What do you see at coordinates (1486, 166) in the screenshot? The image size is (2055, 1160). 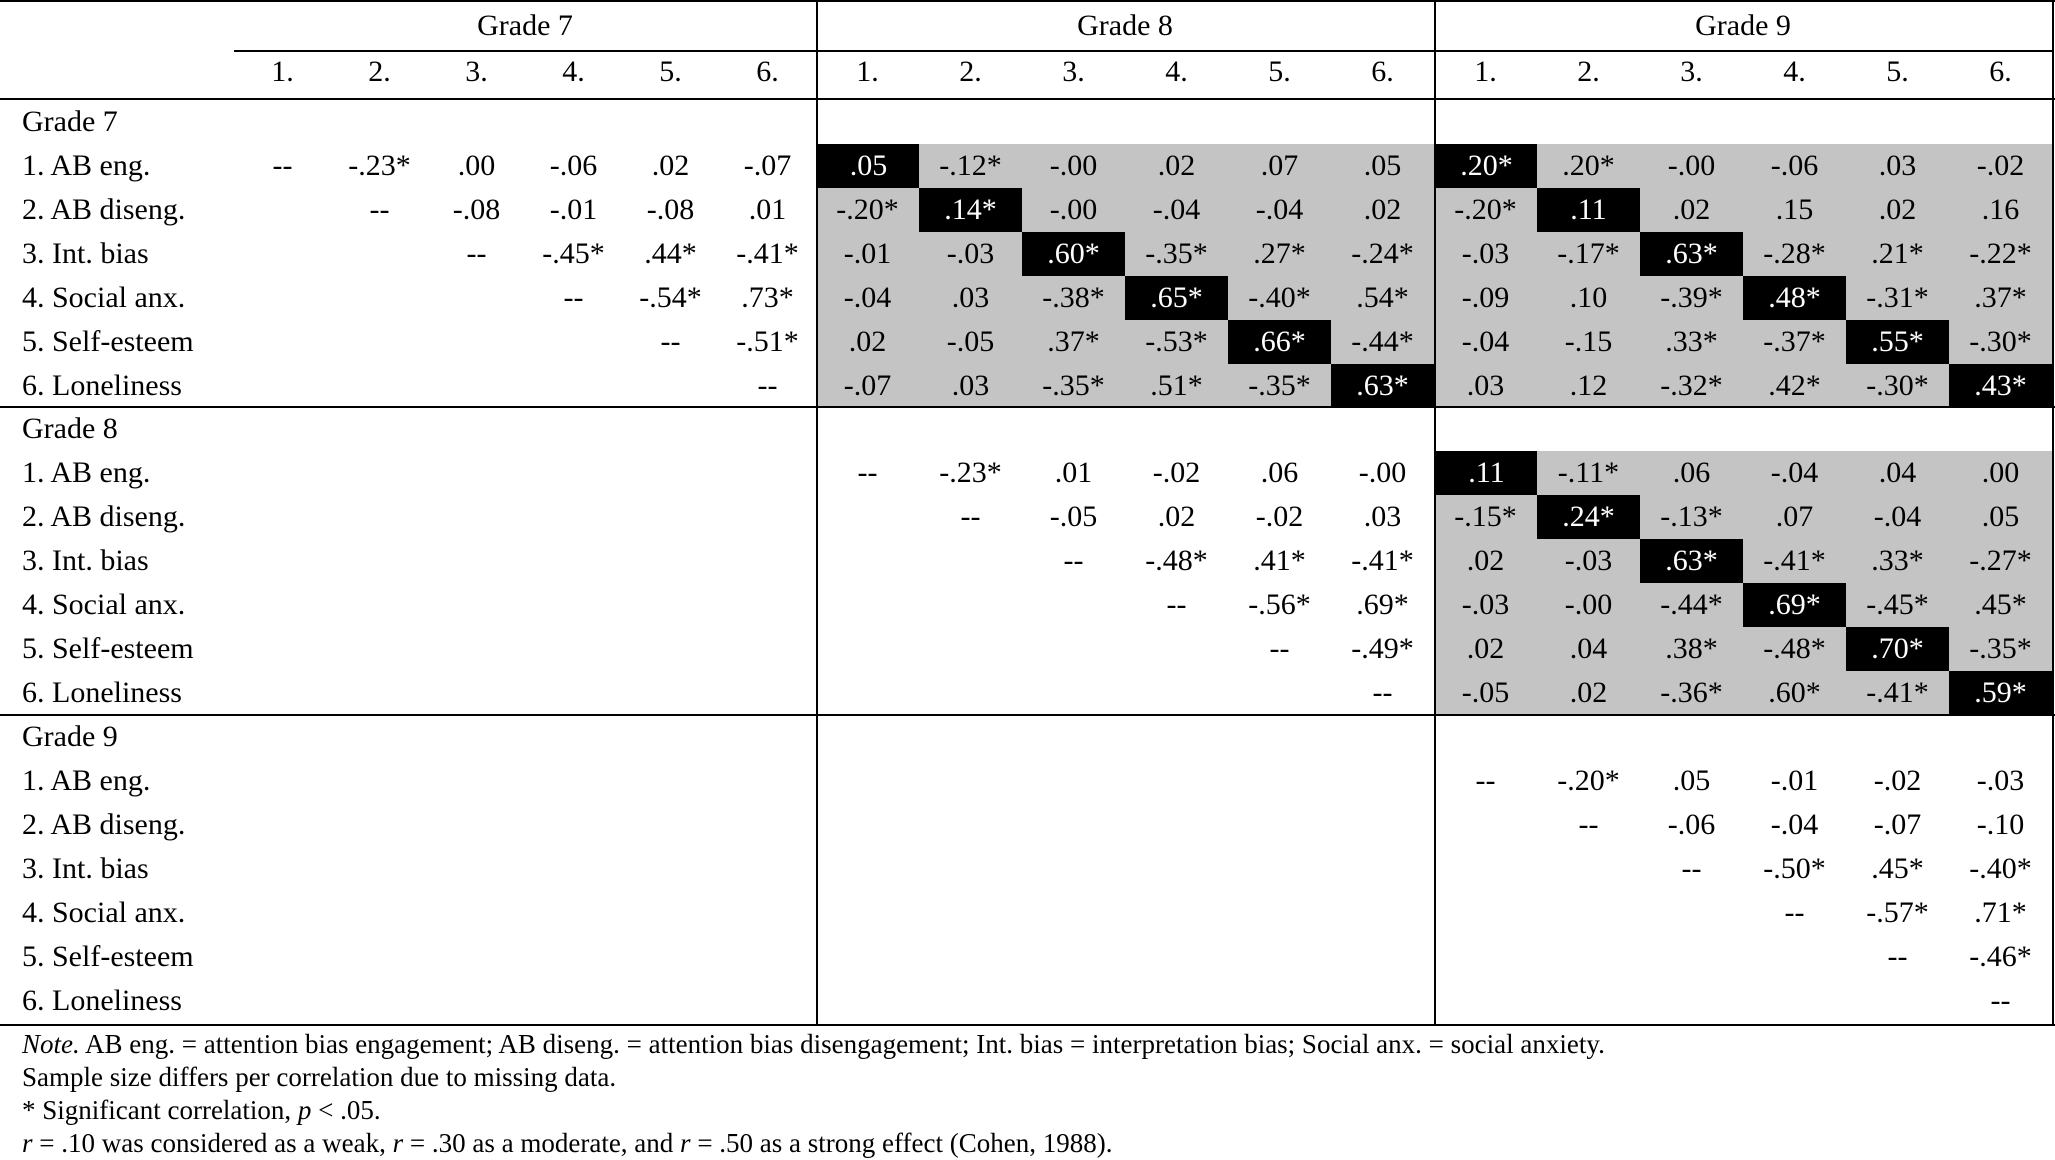 I see `stability-cell: .20*` at bounding box center [1486, 166].